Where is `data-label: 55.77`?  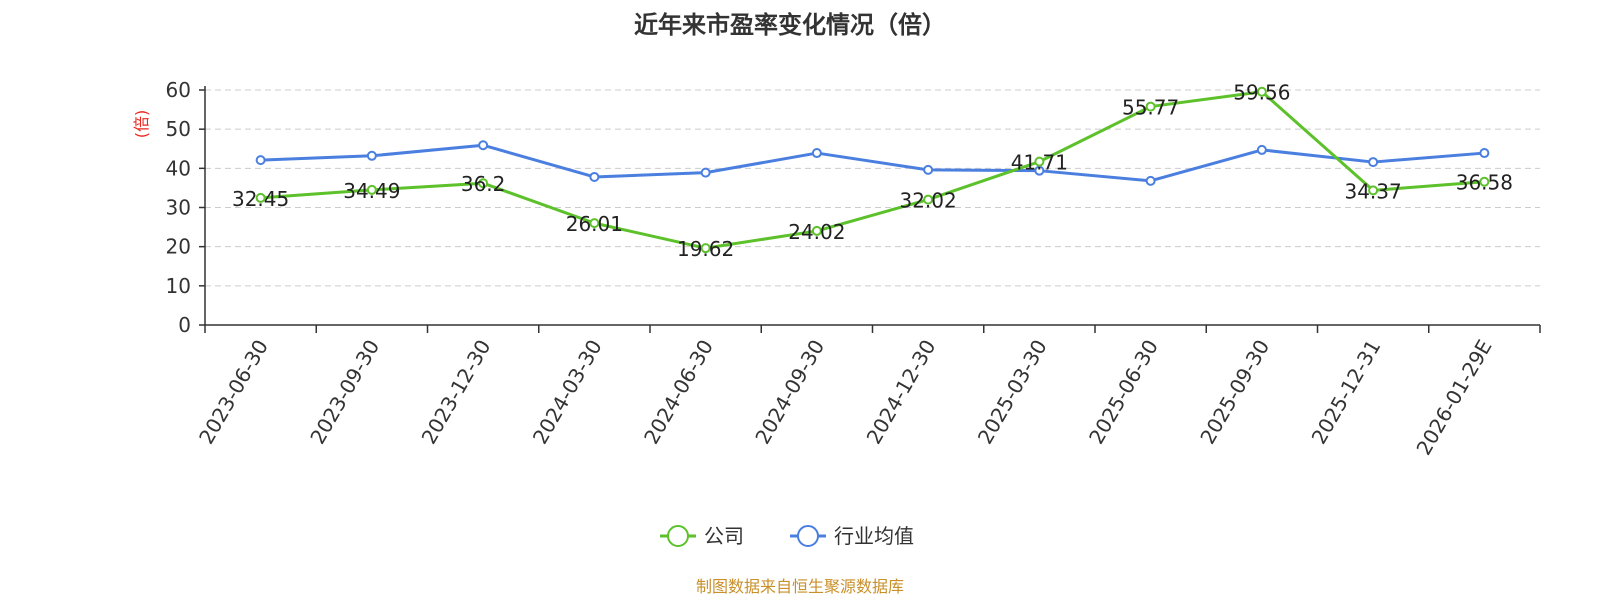 data-label: 55.77 is located at coordinates (1150, 108).